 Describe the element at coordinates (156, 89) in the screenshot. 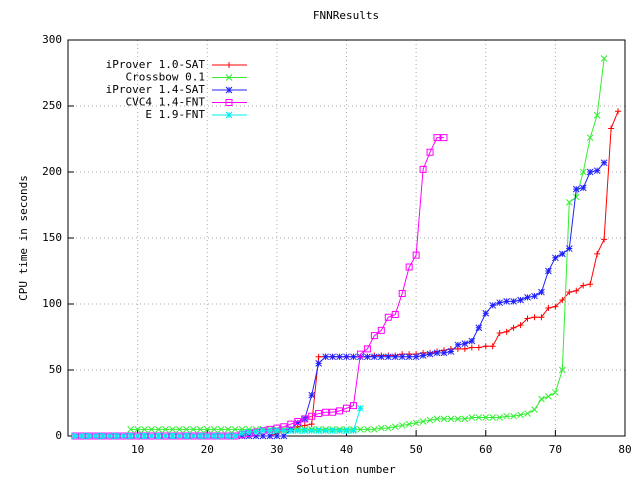

I see `legend-label: iProver 1.4-SAT` at that location.